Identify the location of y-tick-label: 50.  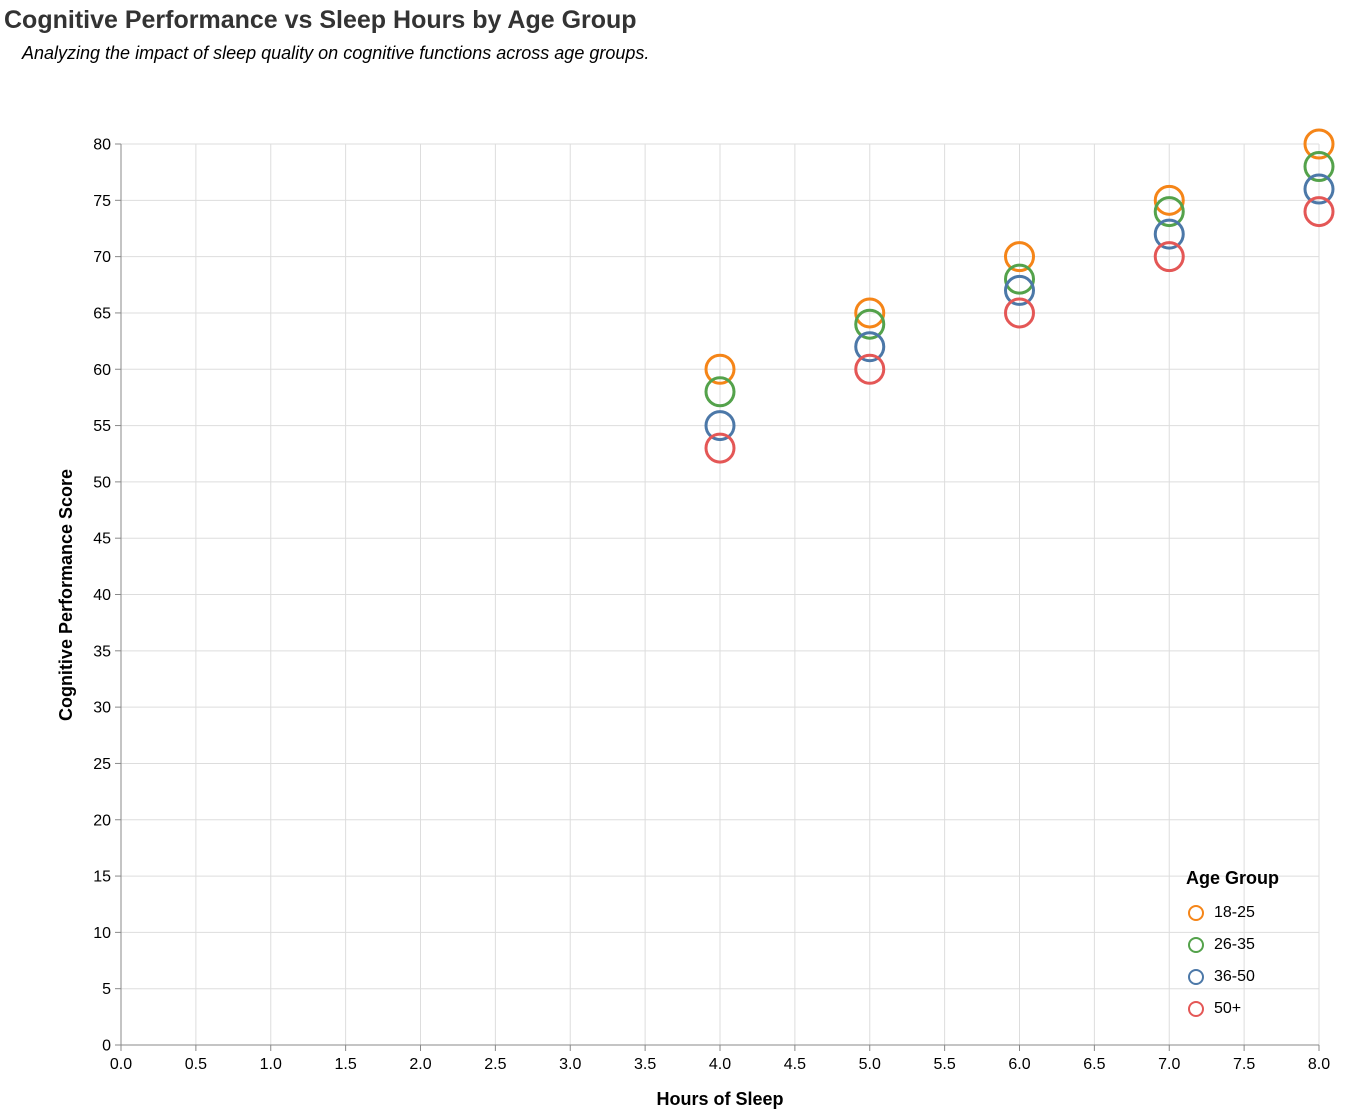
(102, 482).